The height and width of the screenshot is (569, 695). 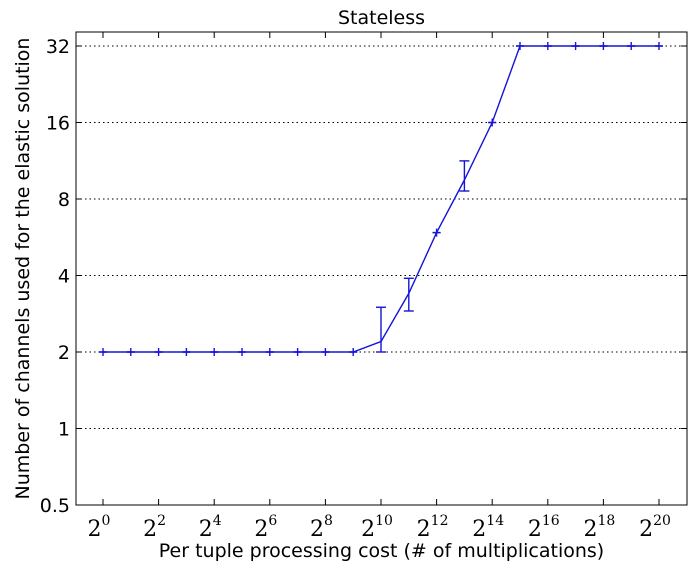 I want to click on x-tick-label: 24, so click(x=210, y=527).